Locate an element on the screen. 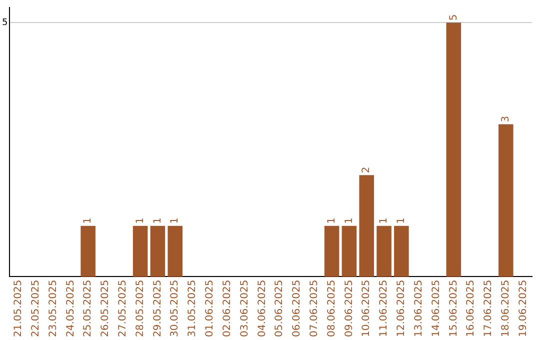 Image resolution: width=540 pixels, height=340 pixels. x-tick-label: 11.06.2025 is located at coordinates (384, 309).